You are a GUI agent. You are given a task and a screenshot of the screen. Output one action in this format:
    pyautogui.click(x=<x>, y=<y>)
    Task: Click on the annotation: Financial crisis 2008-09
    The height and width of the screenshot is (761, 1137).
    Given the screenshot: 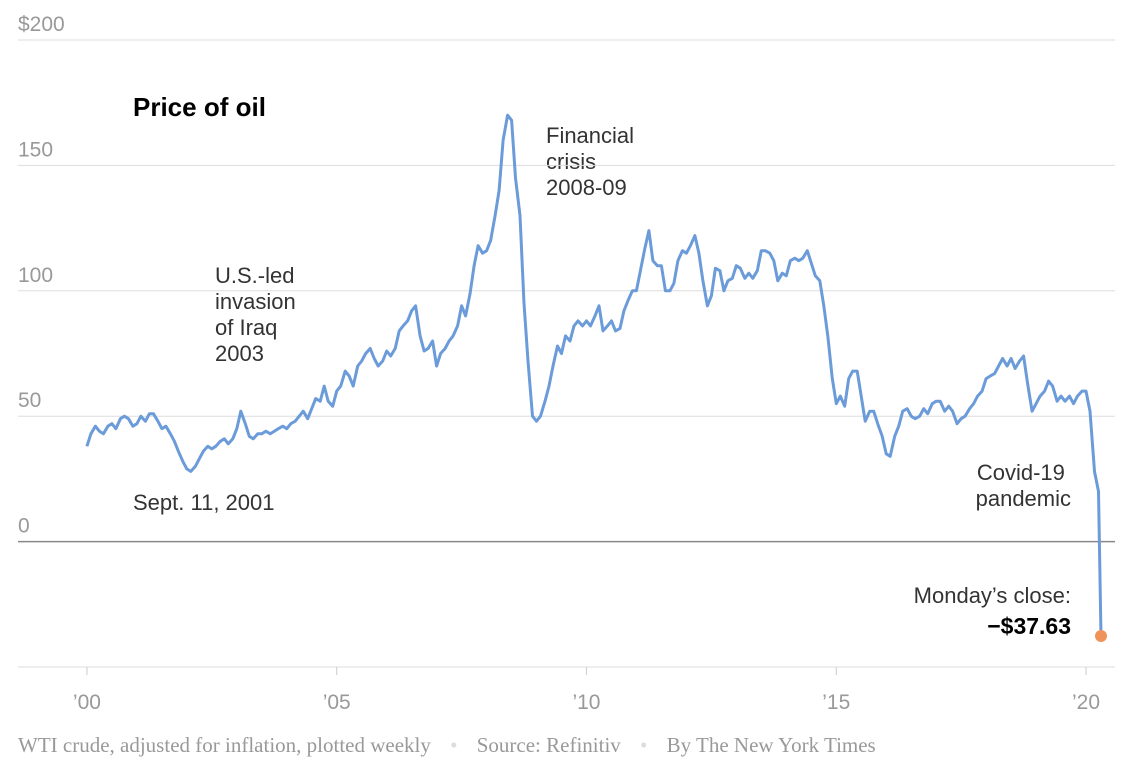 What is the action you would take?
    pyautogui.click(x=593, y=161)
    